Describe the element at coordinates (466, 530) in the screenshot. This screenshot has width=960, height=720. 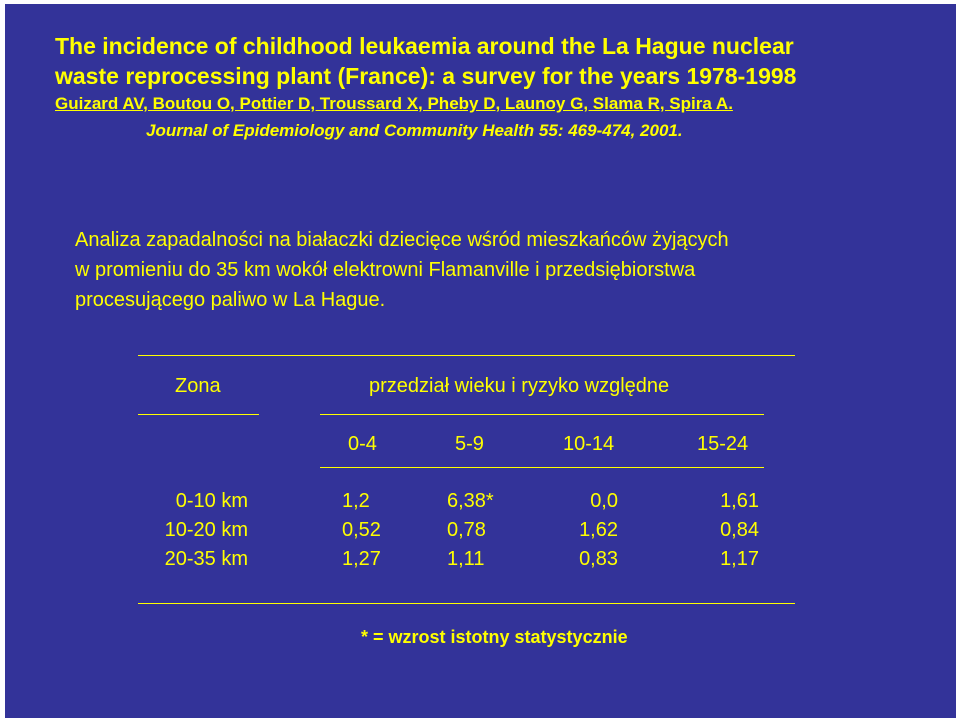
I see `risk-value-r2-c2: 0,78` at that location.